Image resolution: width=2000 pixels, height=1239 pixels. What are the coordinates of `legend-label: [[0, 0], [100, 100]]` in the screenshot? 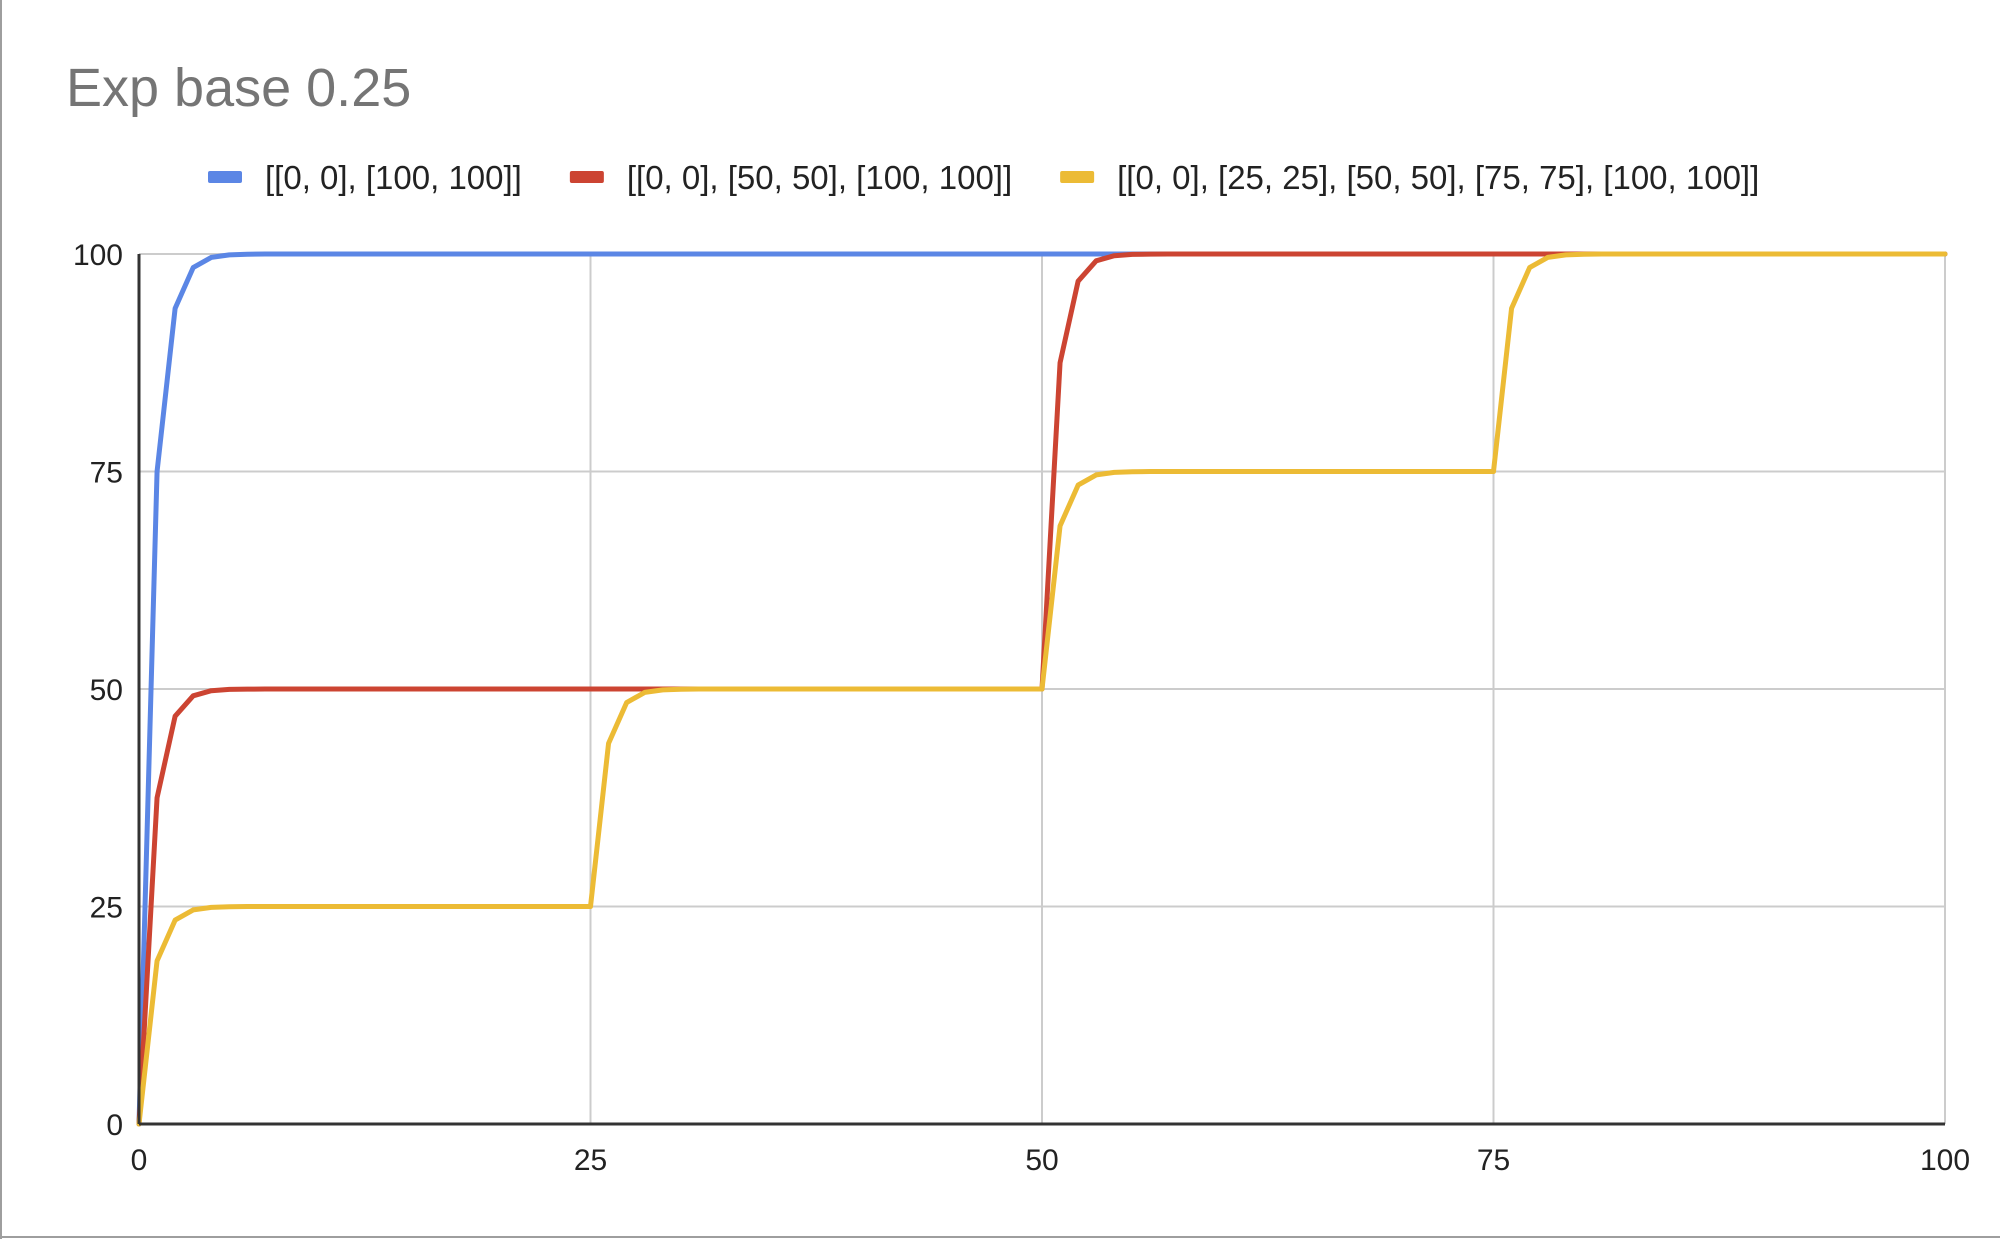 It's located at (393, 177).